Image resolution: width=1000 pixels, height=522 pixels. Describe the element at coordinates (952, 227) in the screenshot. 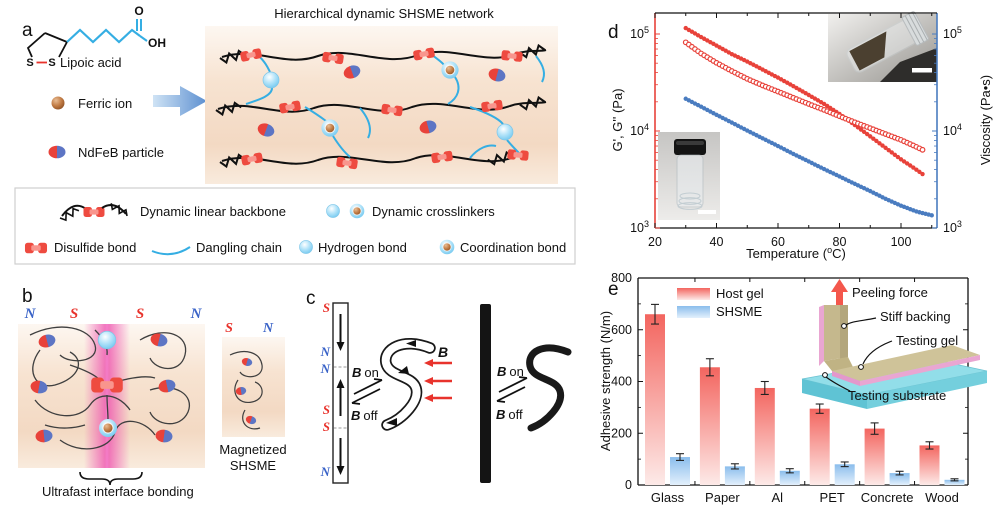

I see `y-tick-label-right: 10³` at that location.